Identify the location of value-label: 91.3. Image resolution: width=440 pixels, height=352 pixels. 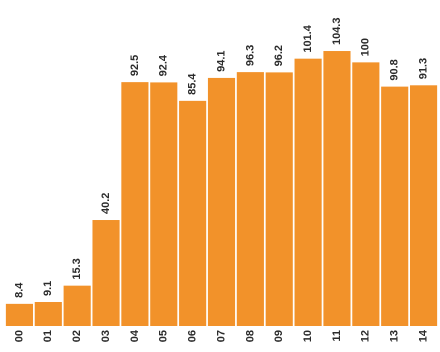
(423, 68).